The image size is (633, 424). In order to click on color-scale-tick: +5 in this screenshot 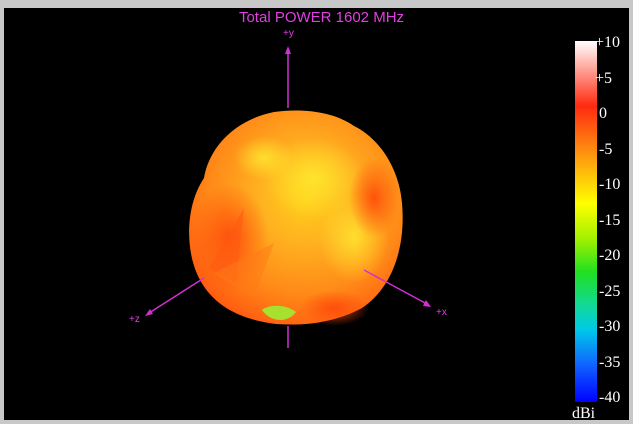, I will do `click(604, 78)`.